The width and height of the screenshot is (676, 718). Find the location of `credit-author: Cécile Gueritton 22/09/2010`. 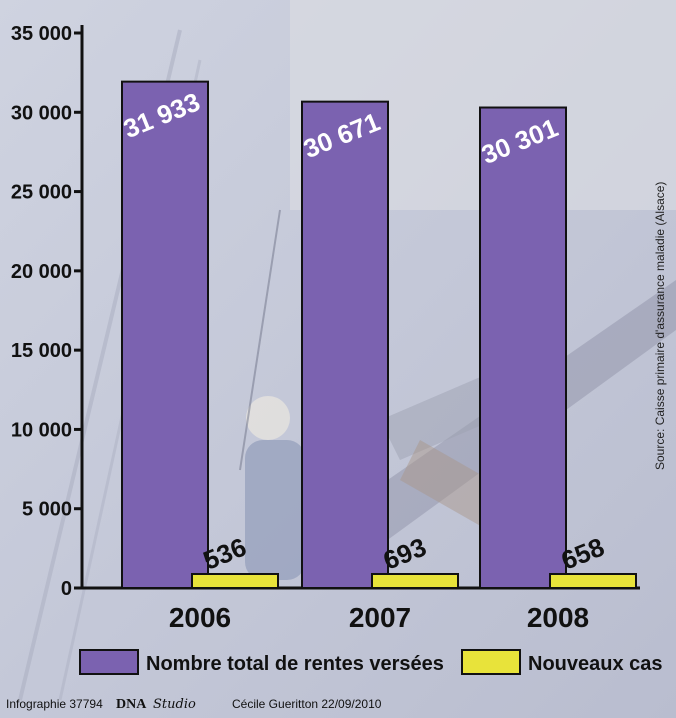

credit-author: Cécile Gueritton 22/09/2010 is located at coordinates (307, 704).